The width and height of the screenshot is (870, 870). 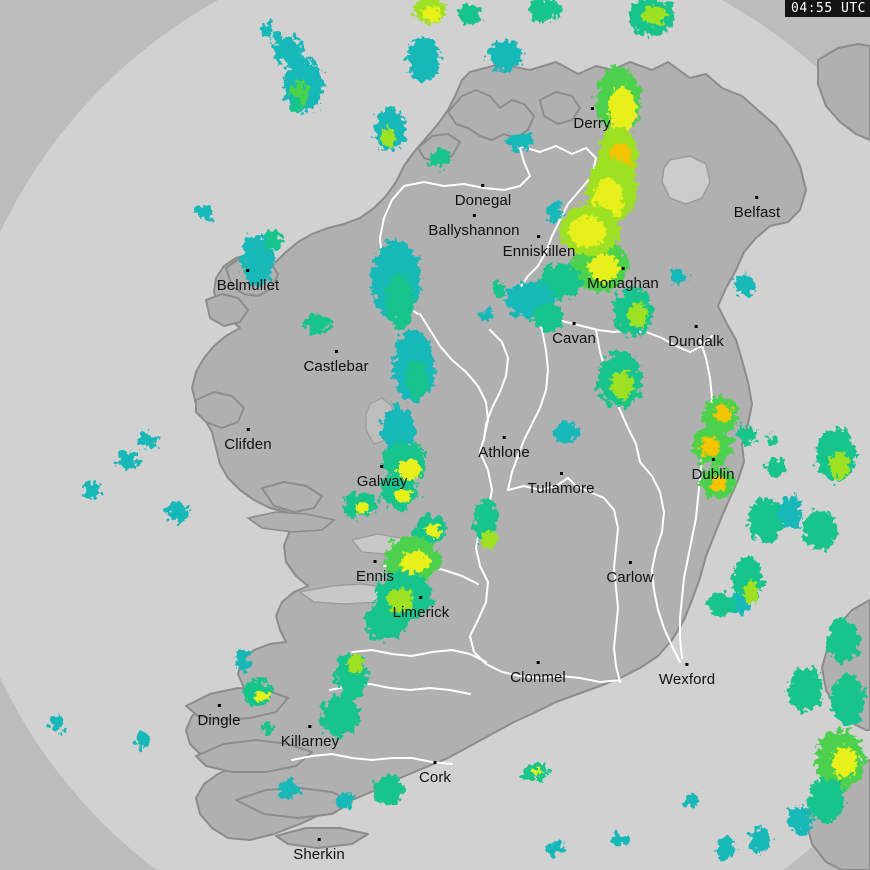 I want to click on timestamp-text: 04:55 UTC, so click(x=828, y=8).